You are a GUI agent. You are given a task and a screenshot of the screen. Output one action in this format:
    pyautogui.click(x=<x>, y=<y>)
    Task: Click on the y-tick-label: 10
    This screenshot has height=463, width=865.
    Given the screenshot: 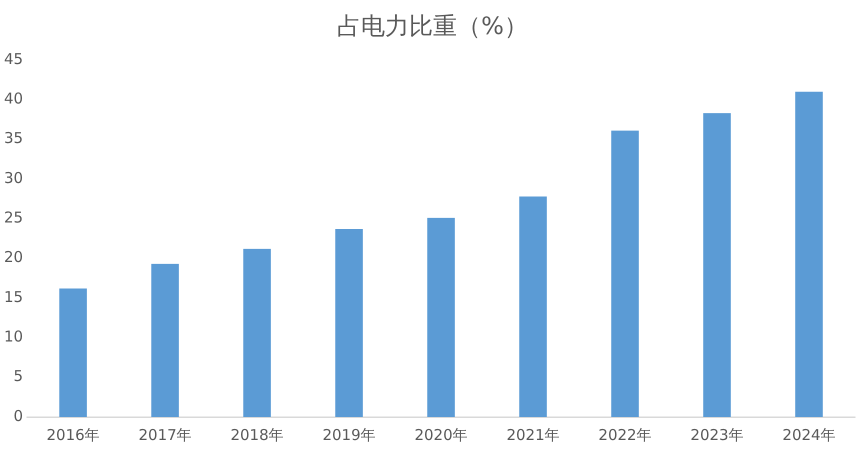 What is the action you would take?
    pyautogui.click(x=14, y=337)
    